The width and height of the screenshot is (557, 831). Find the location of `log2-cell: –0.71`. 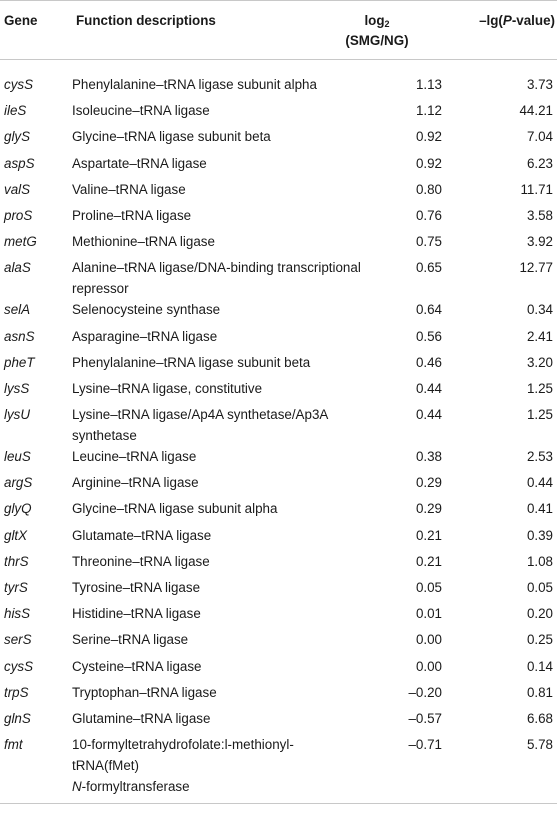

log2-cell: –0.71 is located at coordinates (425, 745).